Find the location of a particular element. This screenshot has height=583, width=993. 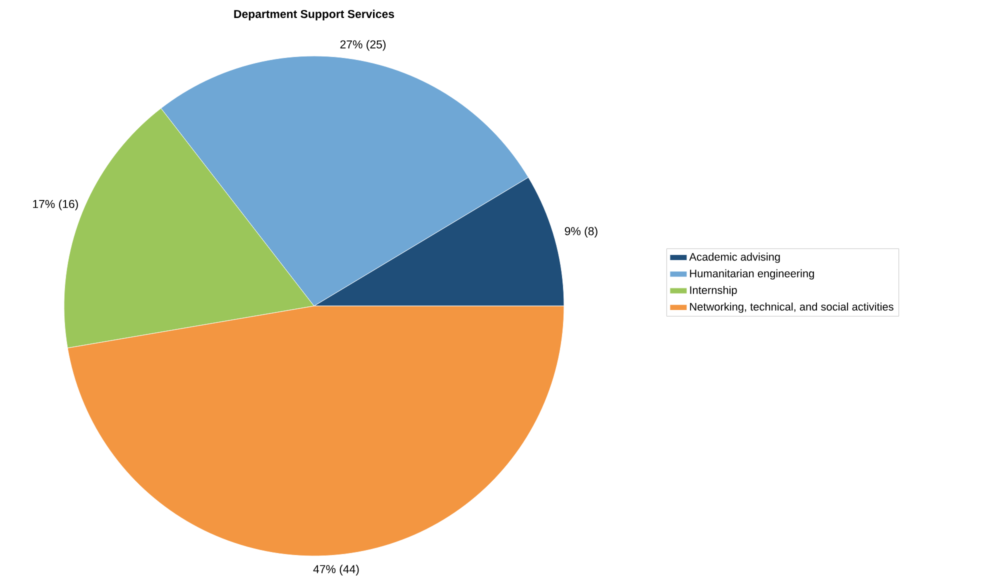

data-label: 47% (44) is located at coordinates (336, 570).